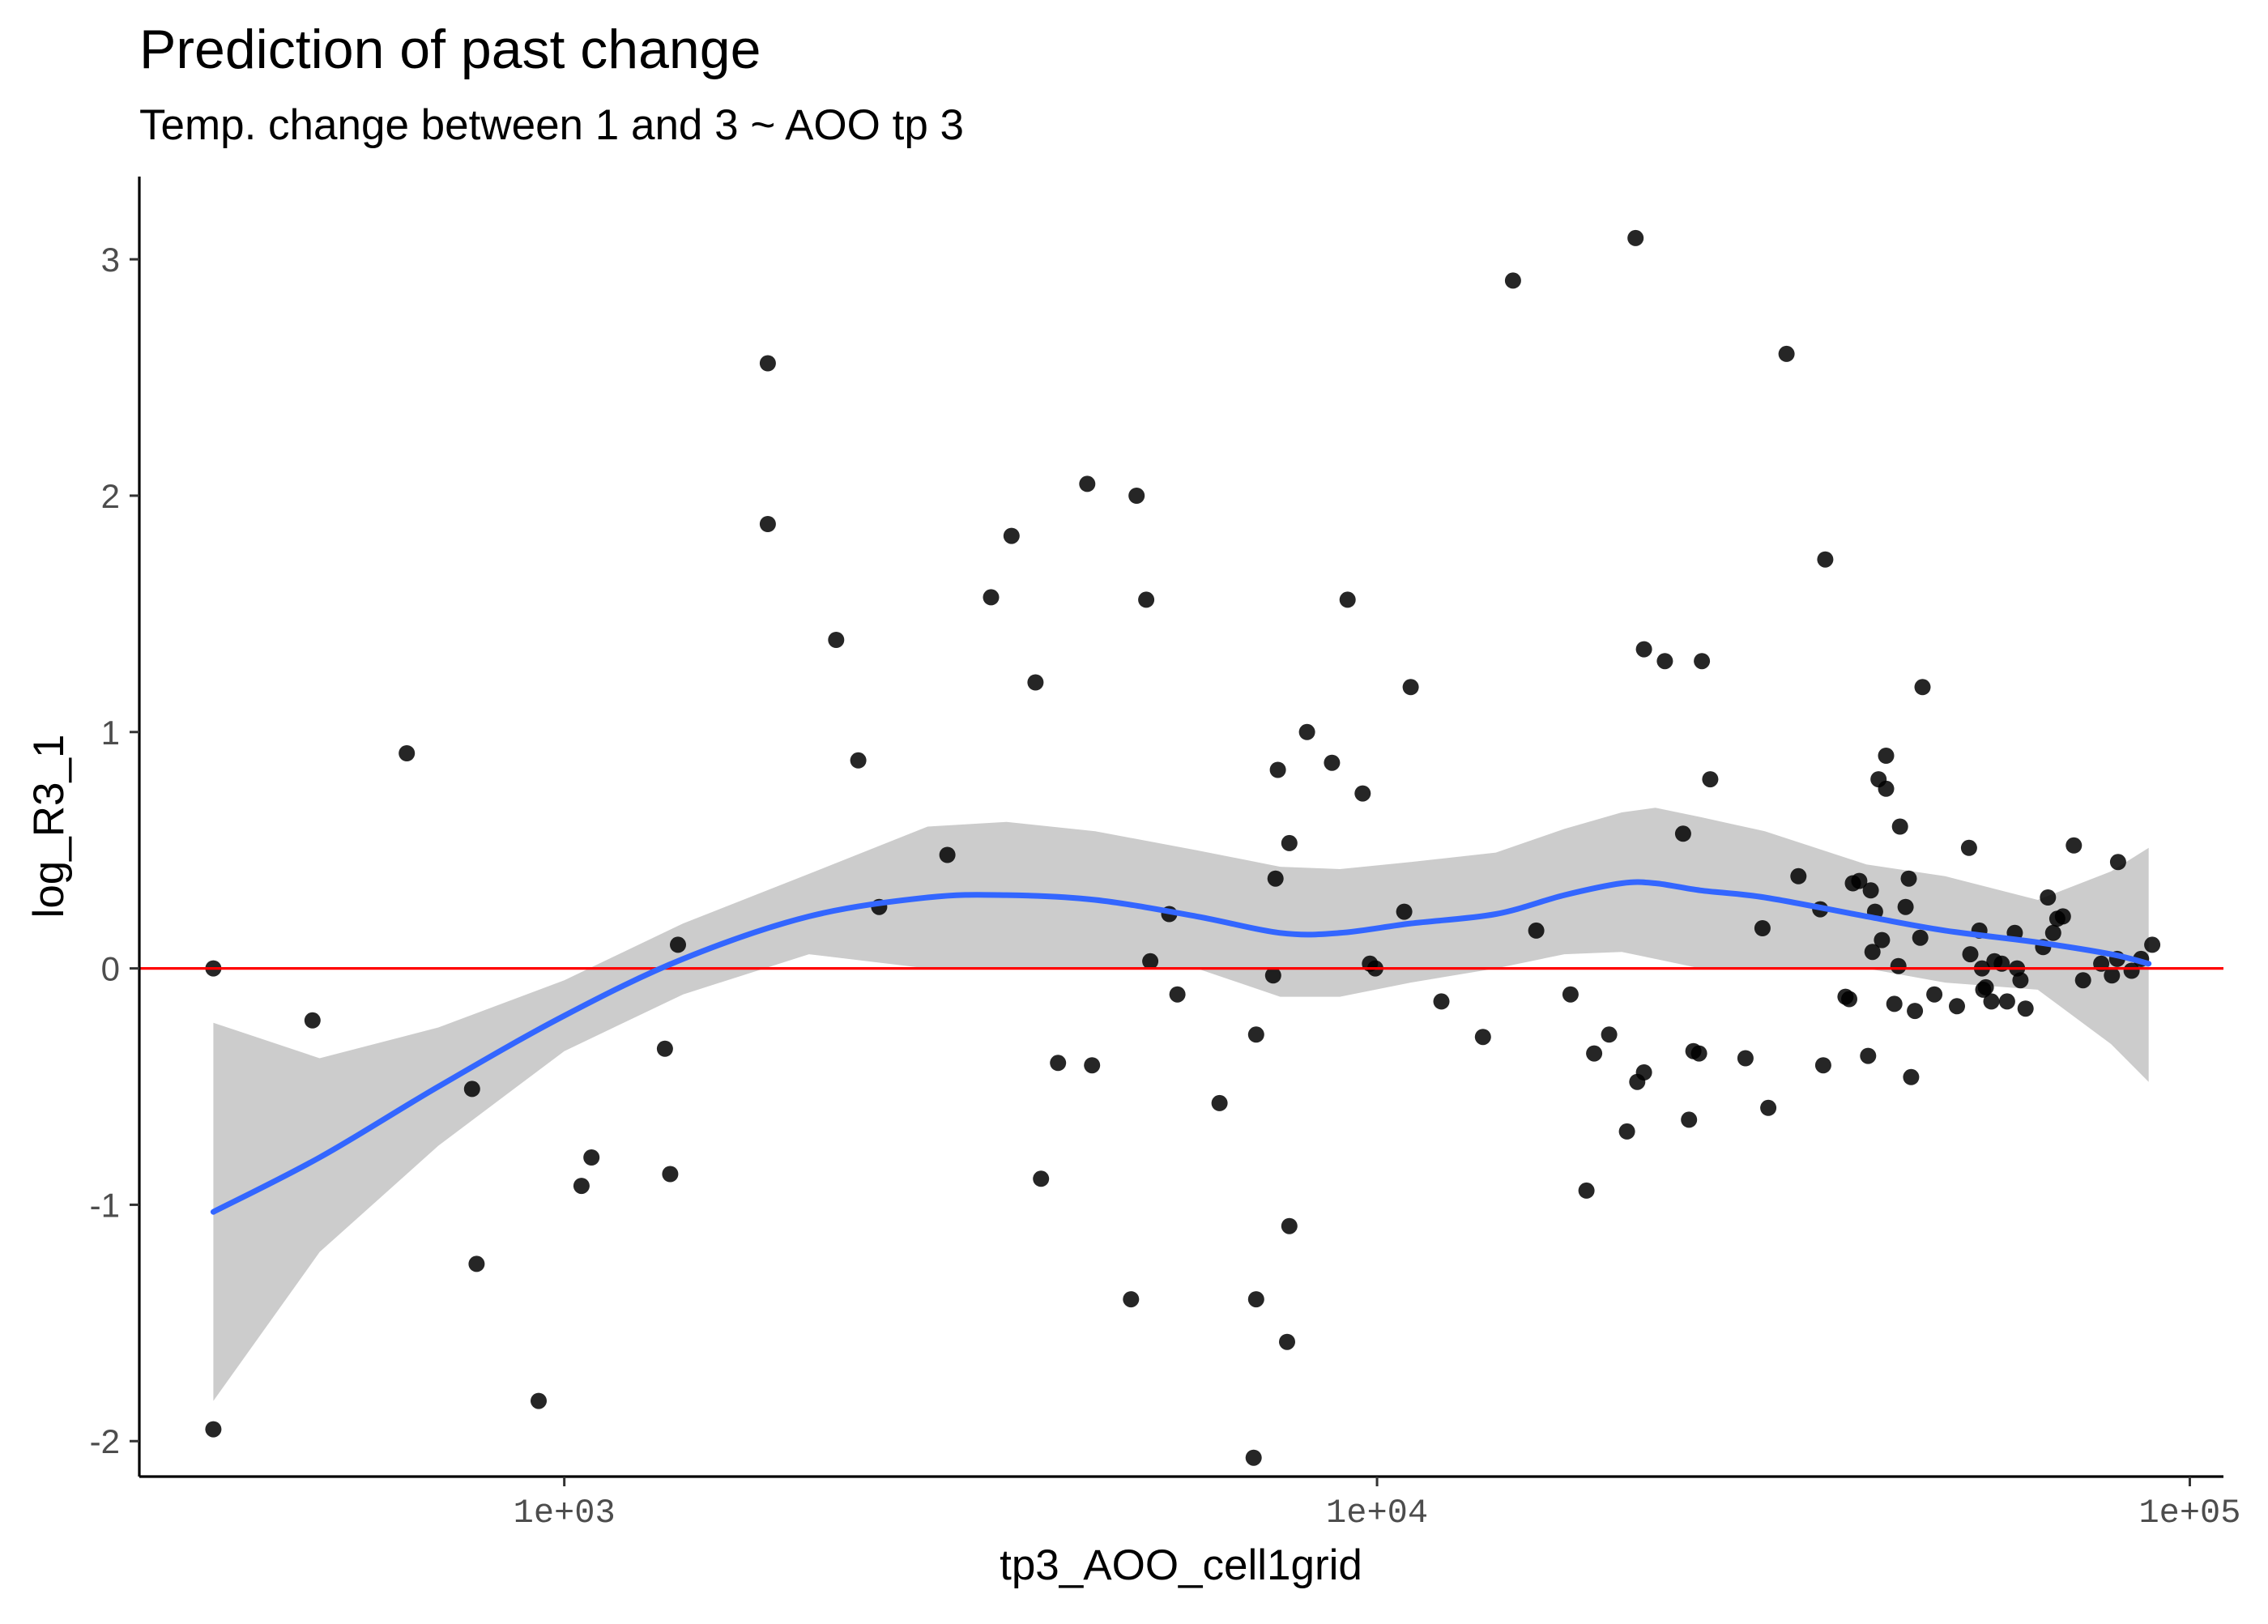  What do you see at coordinates (1377, 1504) in the screenshot?
I see `x-ticks: 1e+03 1e+04 1e+05` at bounding box center [1377, 1504].